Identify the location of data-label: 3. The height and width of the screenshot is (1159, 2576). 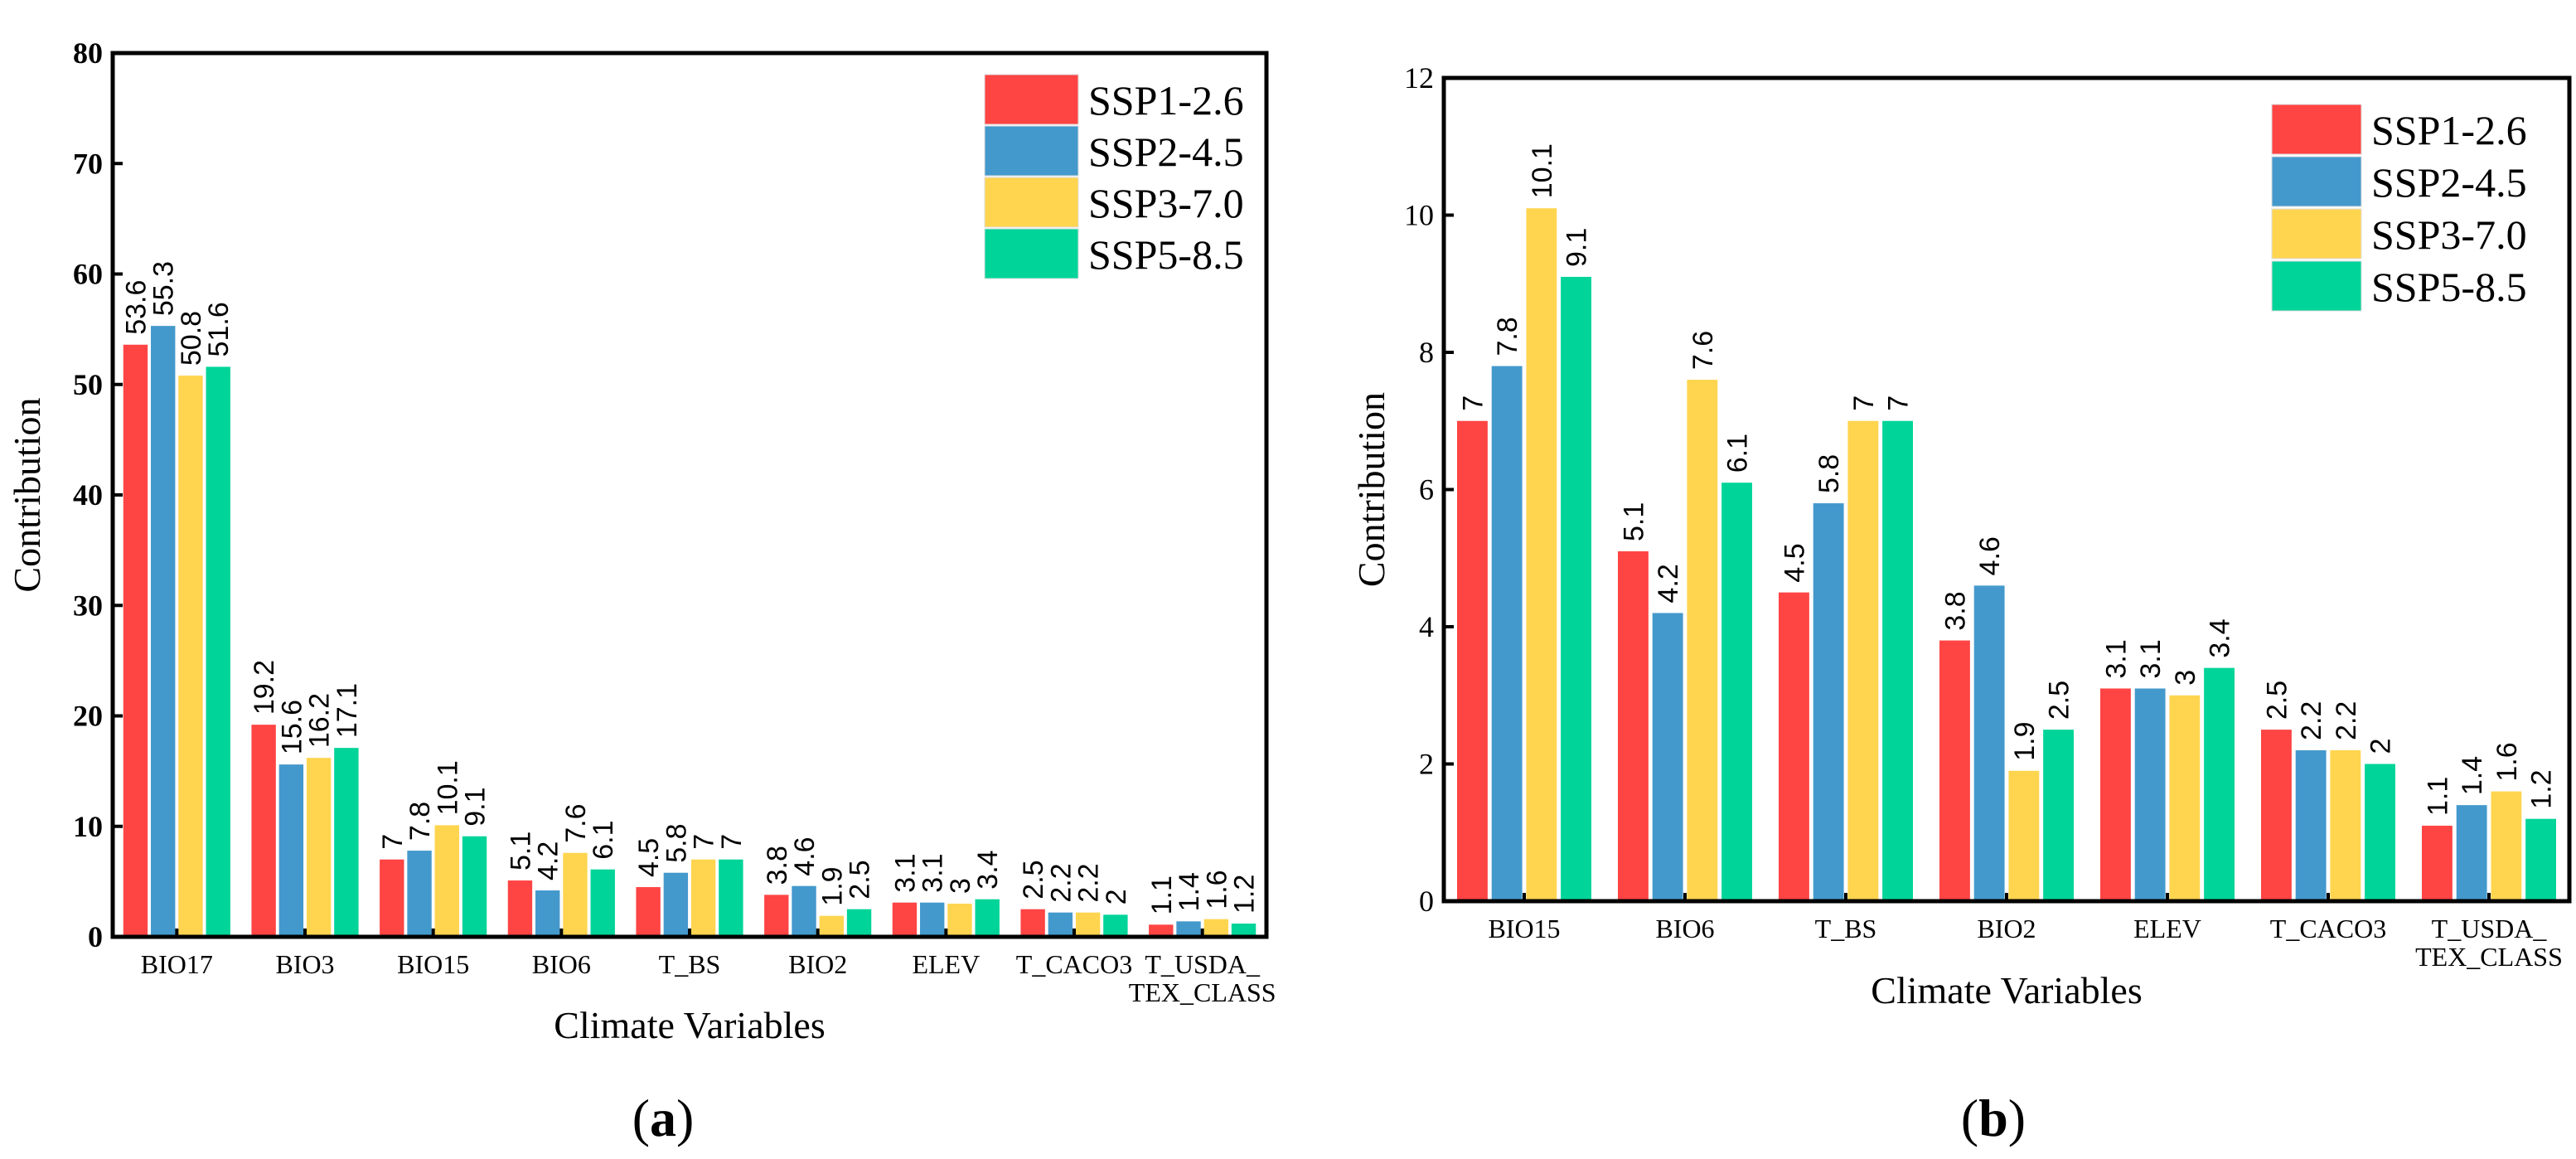
(961, 886).